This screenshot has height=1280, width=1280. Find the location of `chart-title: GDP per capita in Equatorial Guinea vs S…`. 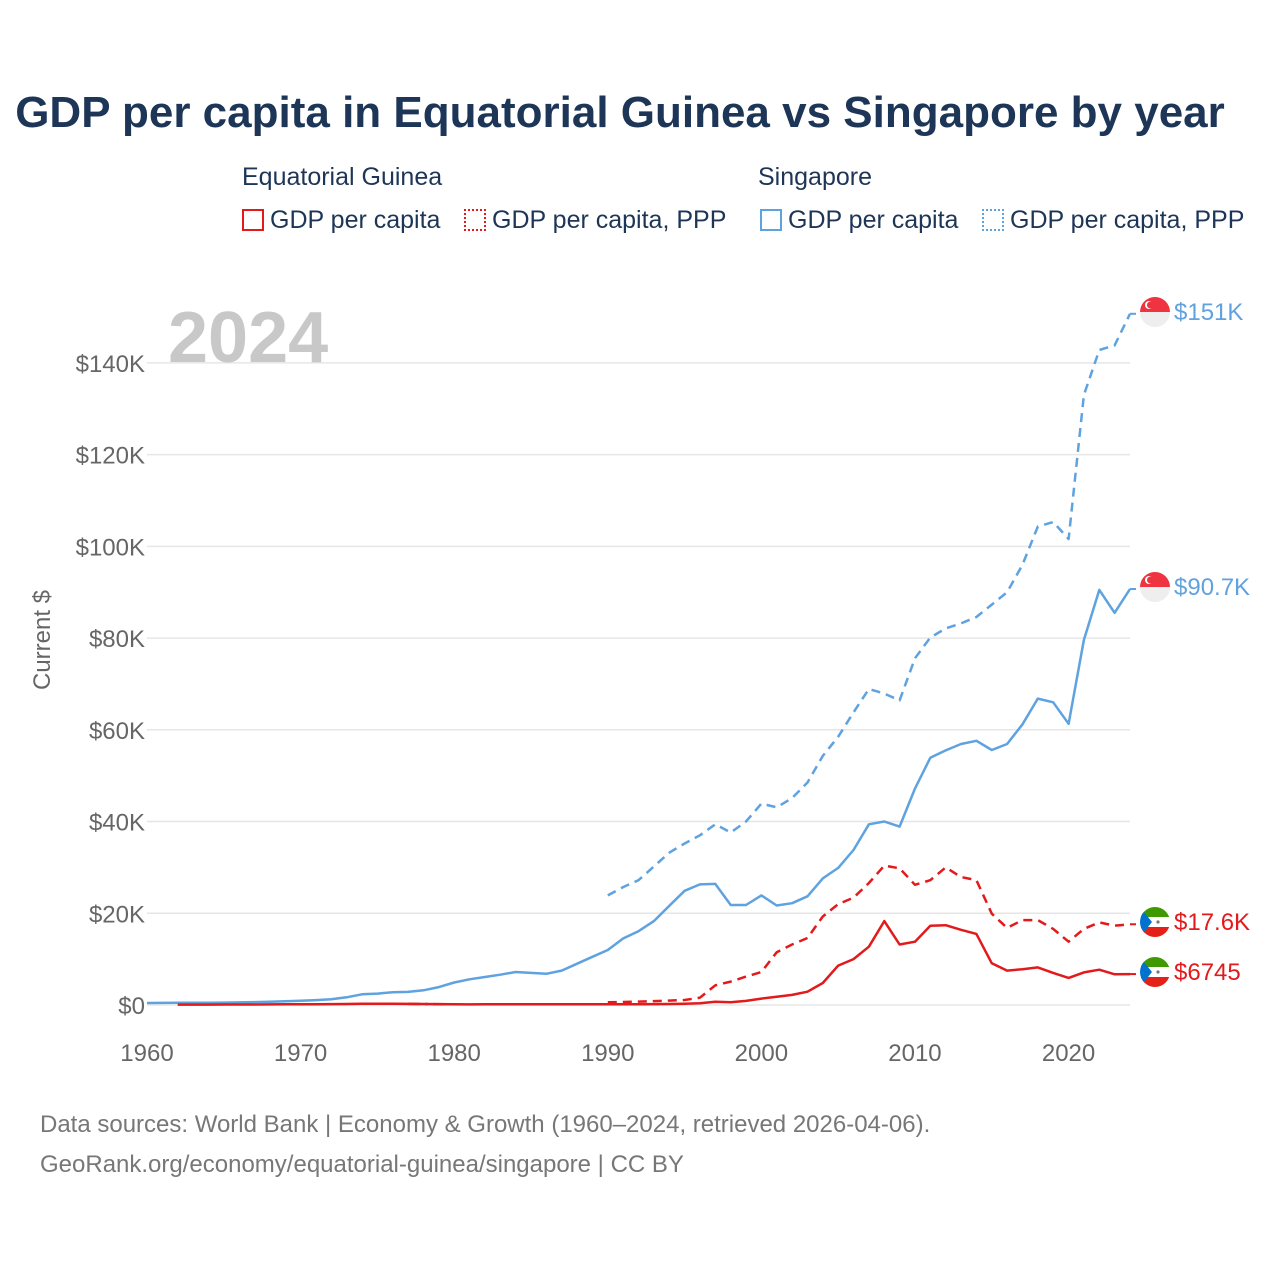

chart-title: GDP per capita in Equatorial Guinea vs S… is located at coordinates (620, 112).